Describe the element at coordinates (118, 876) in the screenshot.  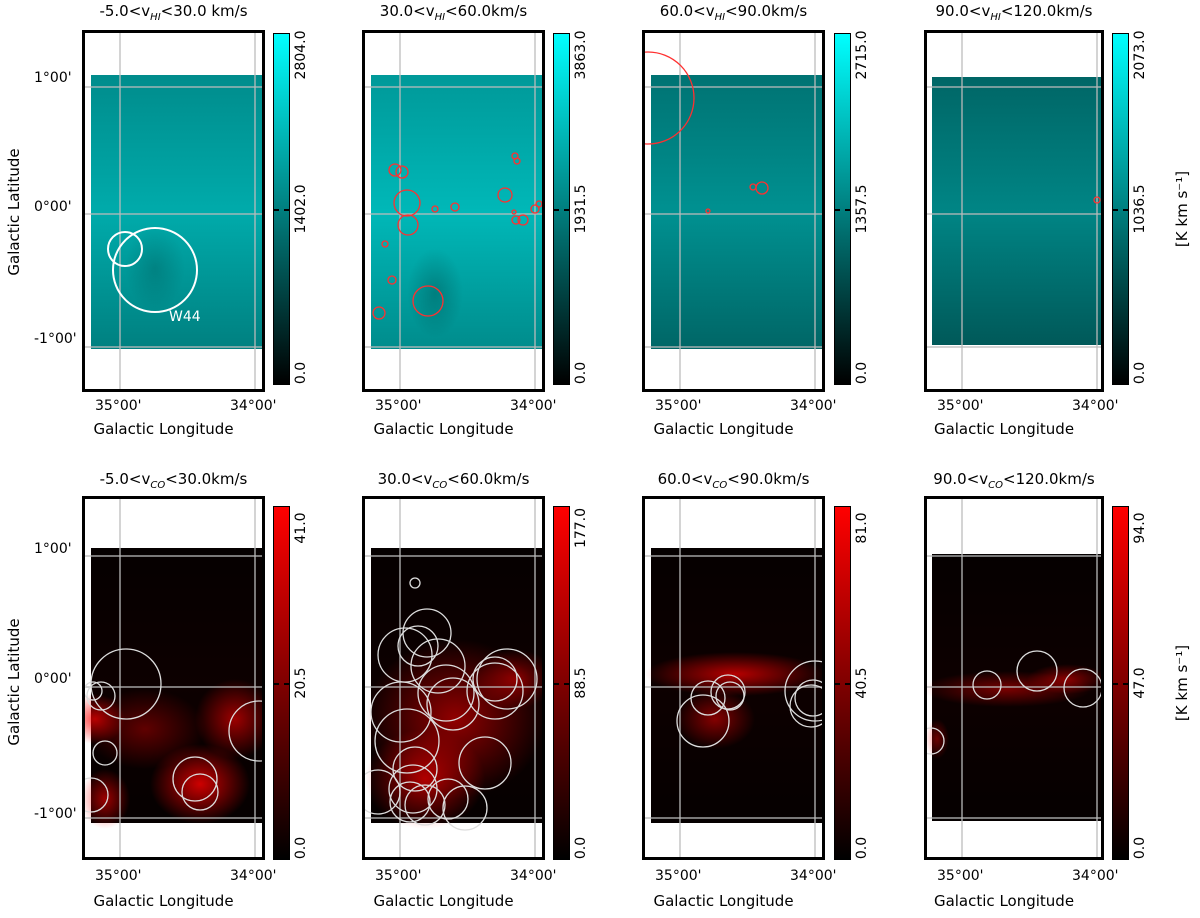
I see `co-panel-1-x-tick-label: 35°00'` at that location.